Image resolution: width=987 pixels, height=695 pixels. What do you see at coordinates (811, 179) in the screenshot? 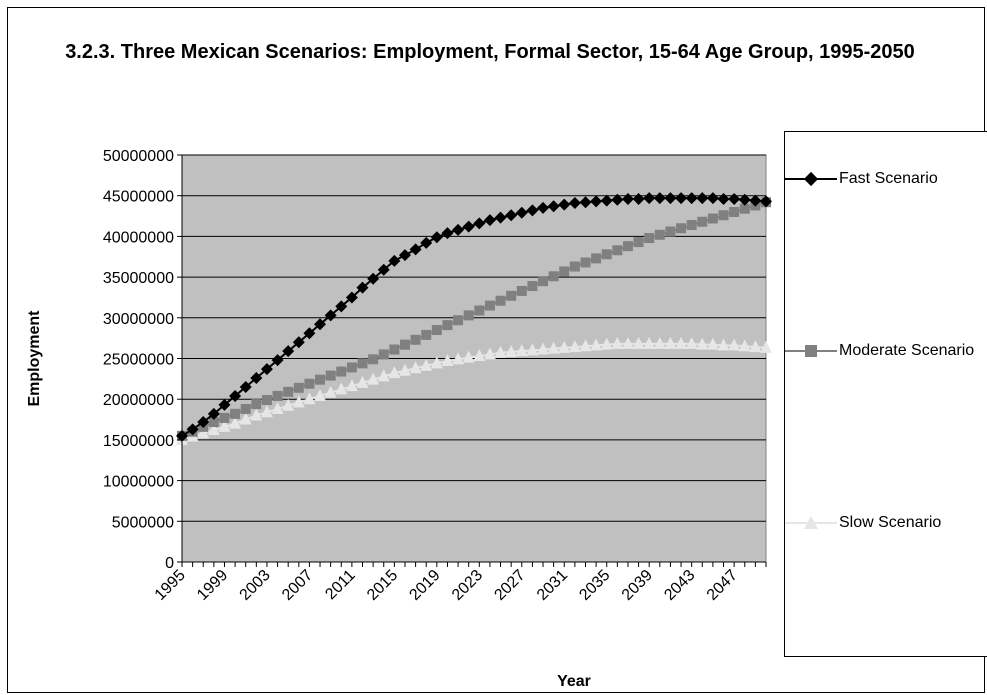
I see `legend-key-fast` at bounding box center [811, 179].